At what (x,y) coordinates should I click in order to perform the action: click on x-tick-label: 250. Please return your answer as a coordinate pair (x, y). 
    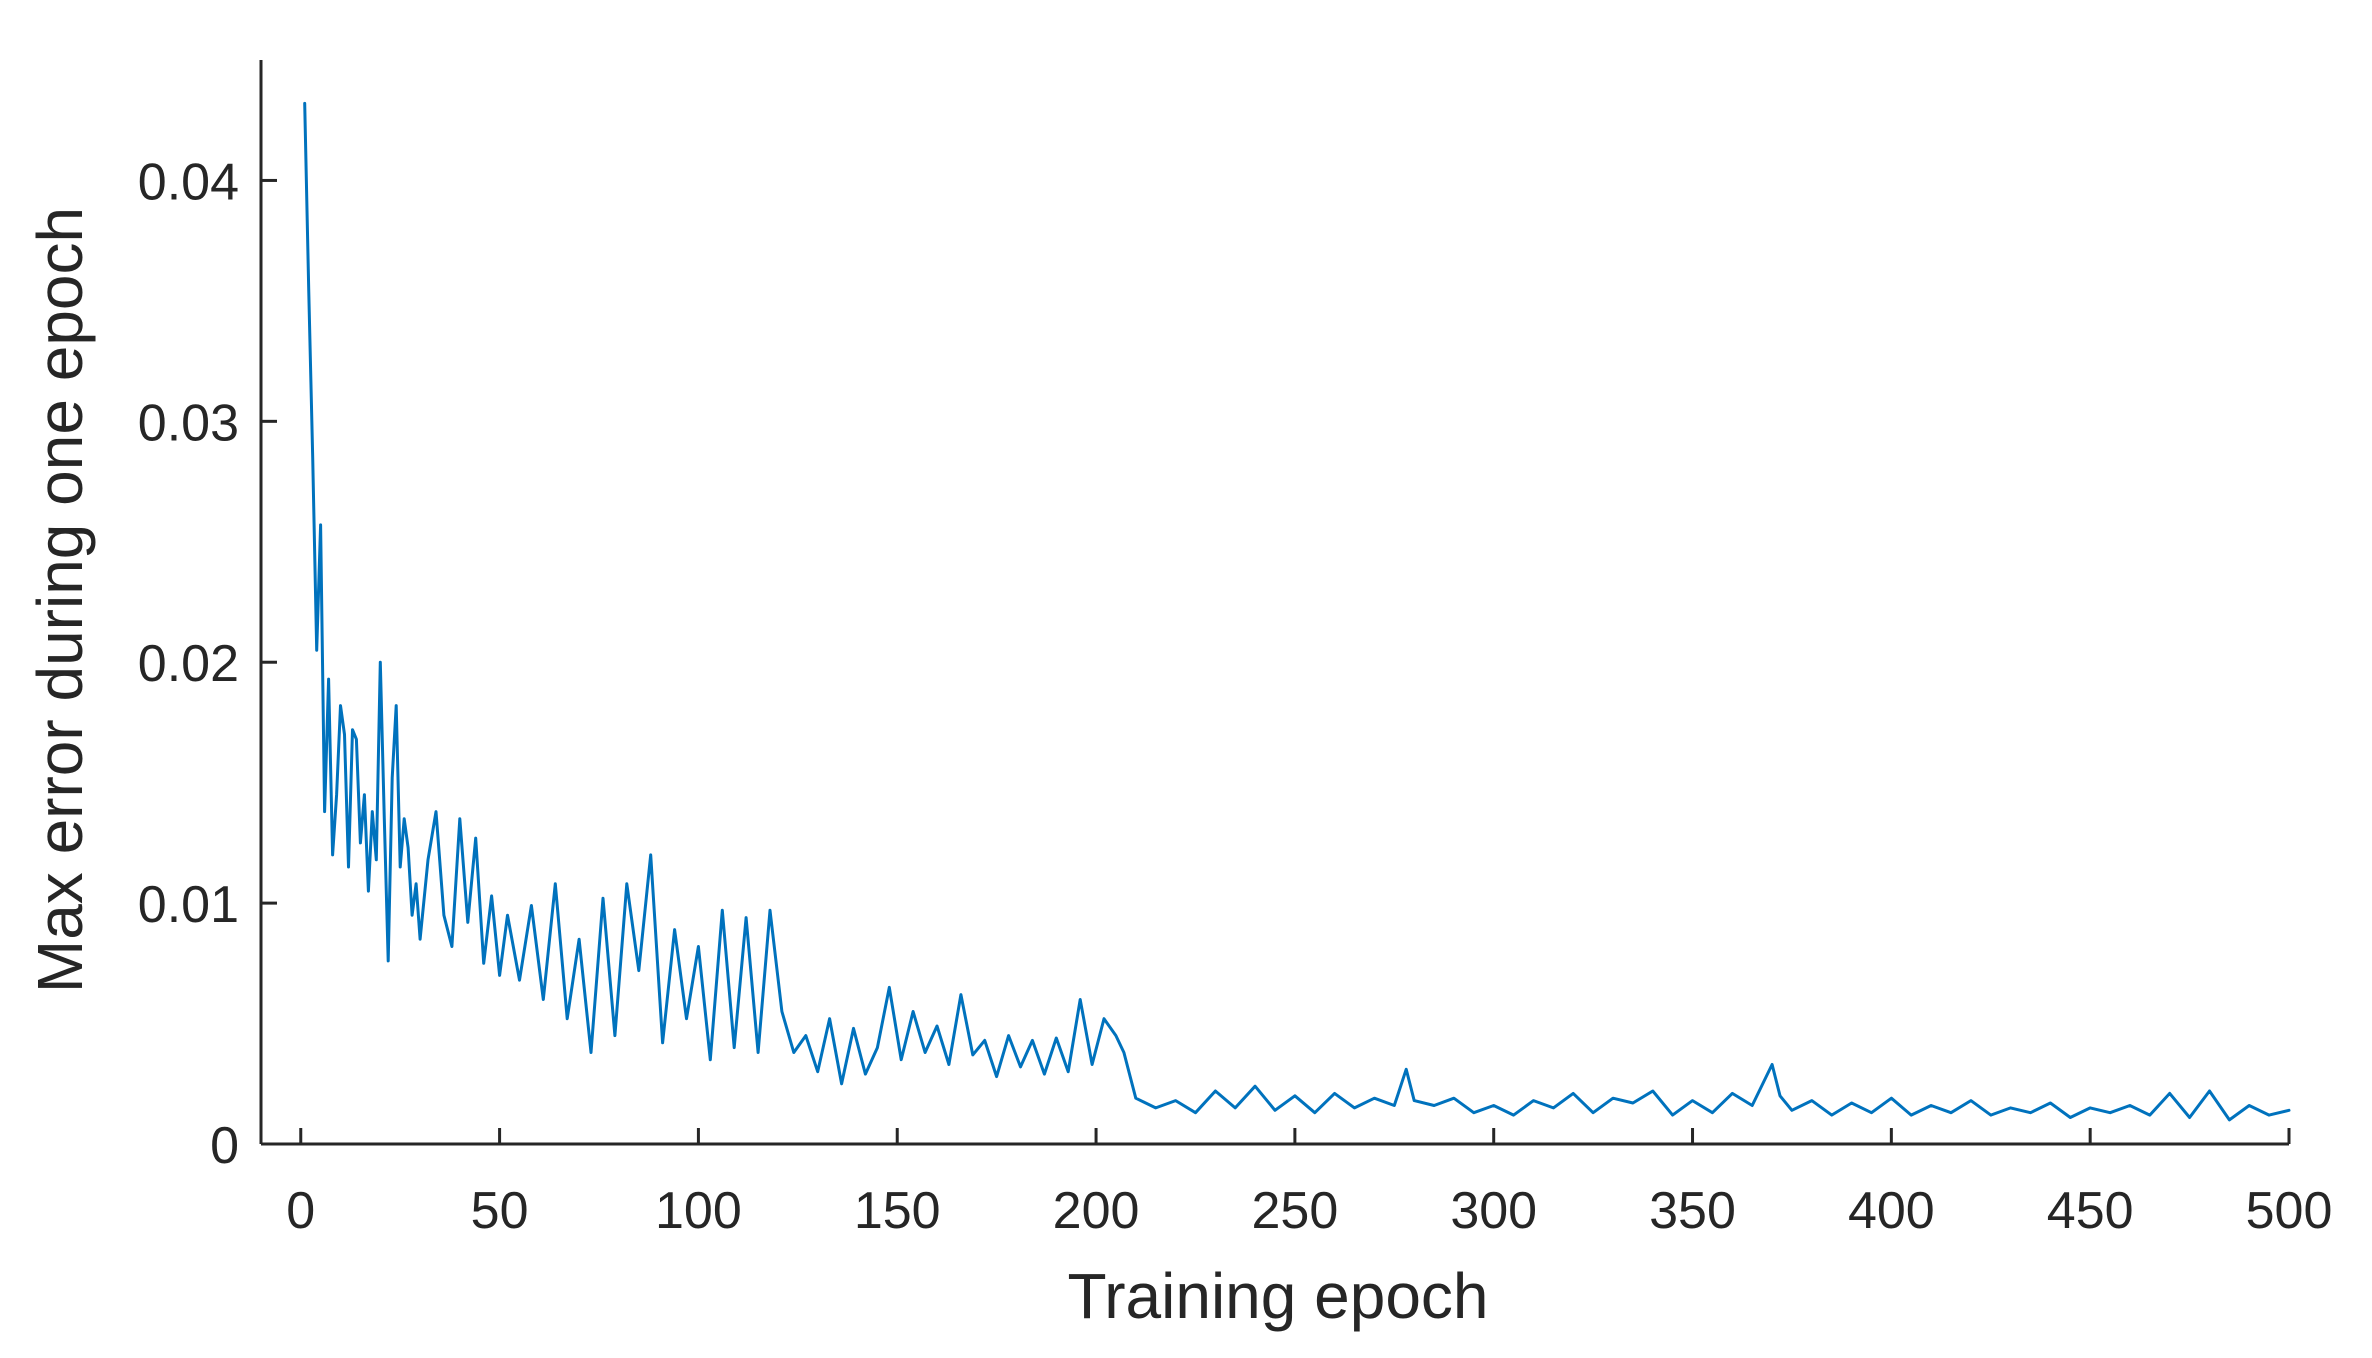
    Looking at the image, I should click on (1294, 1211).